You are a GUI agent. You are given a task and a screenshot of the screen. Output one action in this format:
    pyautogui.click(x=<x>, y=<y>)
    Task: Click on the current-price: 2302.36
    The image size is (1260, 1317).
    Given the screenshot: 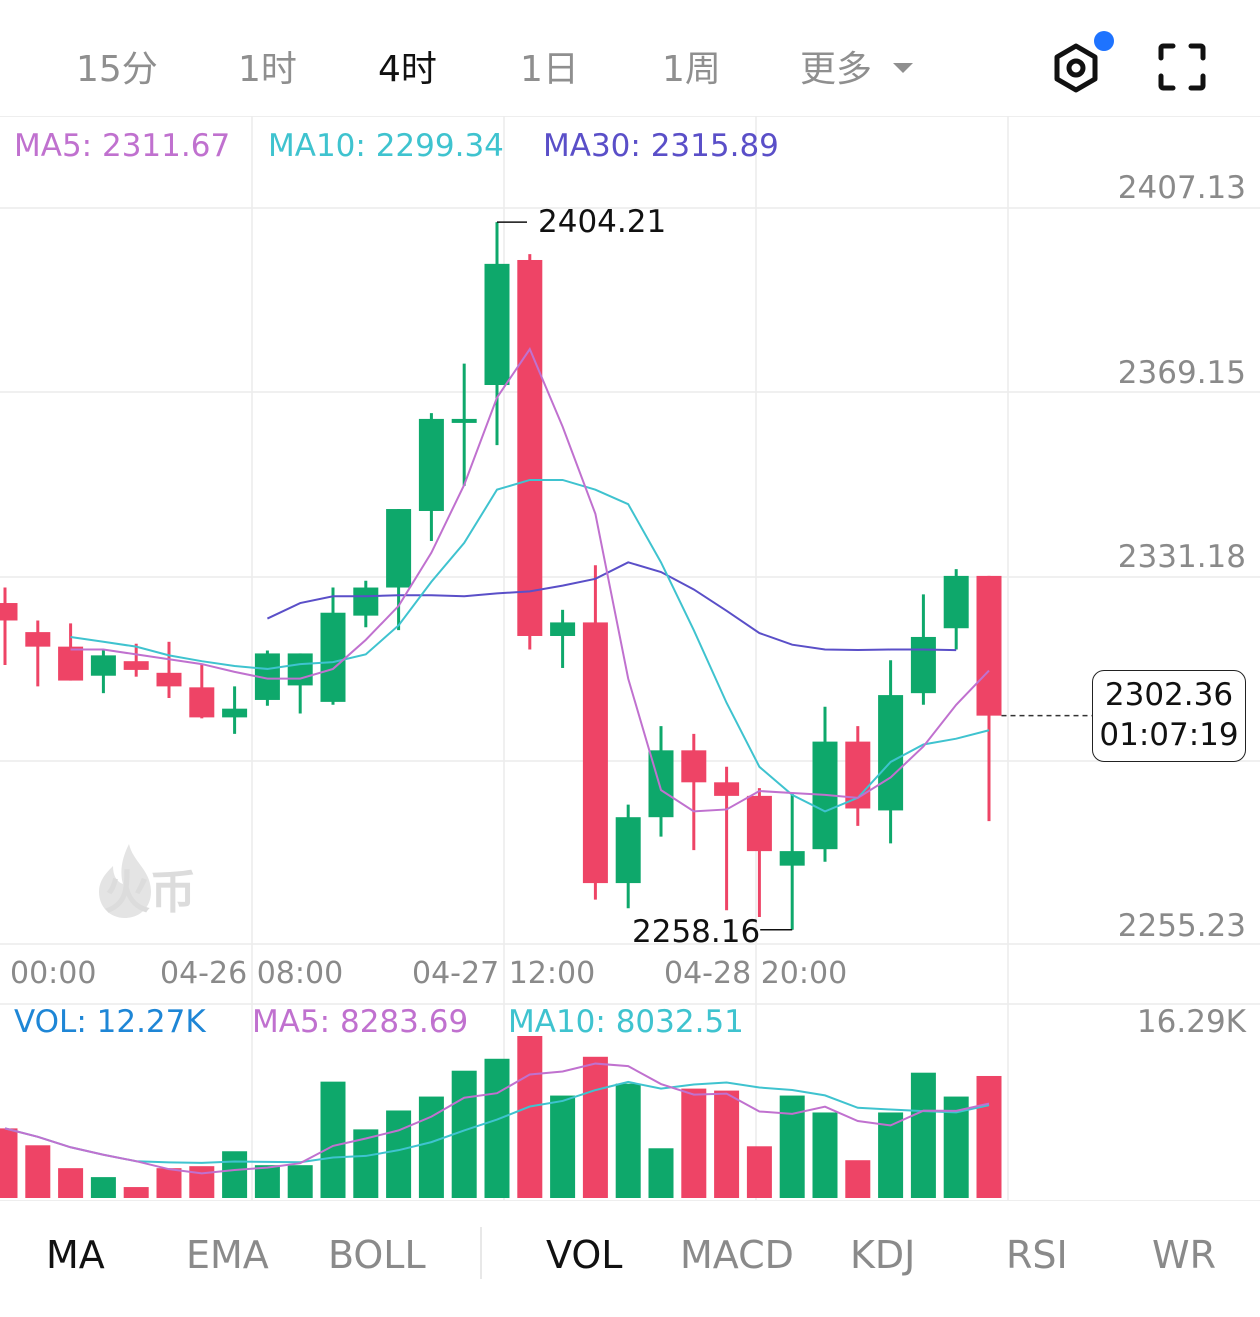 What is the action you would take?
    pyautogui.click(x=1169, y=695)
    